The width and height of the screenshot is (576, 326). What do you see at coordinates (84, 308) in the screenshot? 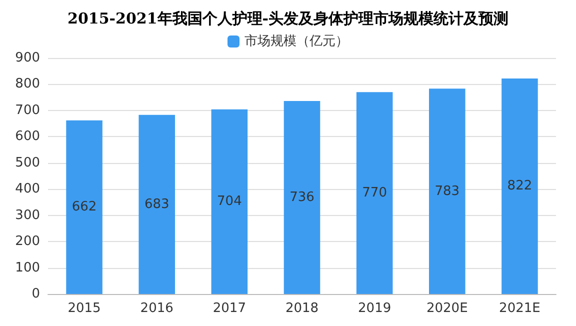
I see `x-tick-label: 2015` at bounding box center [84, 308].